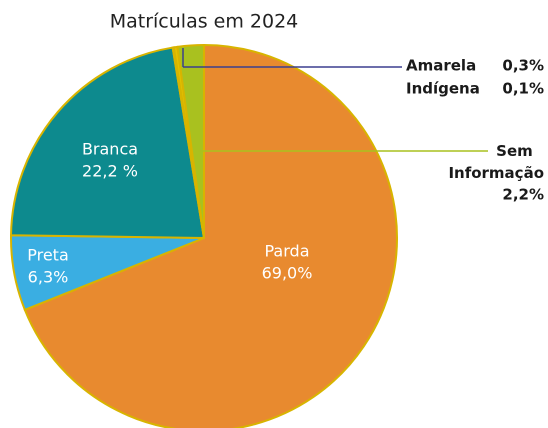 The height and width of the screenshot is (428, 548). I want to click on slice-value: 22,2 %, so click(110, 171).